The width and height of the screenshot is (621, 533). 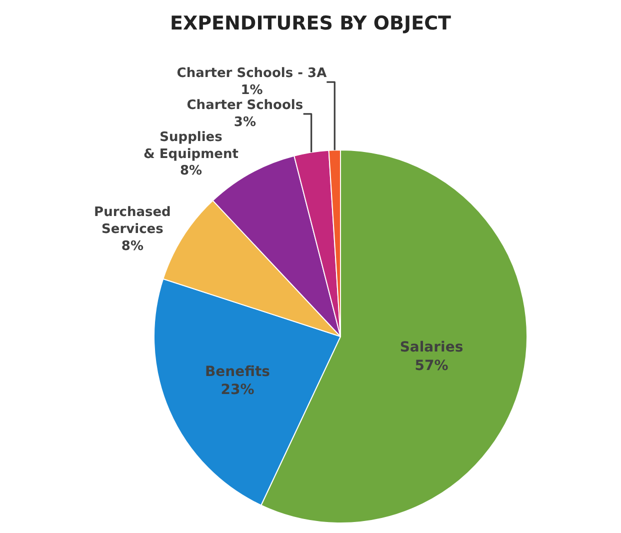 What do you see at coordinates (237, 372) in the screenshot?
I see `slice-label: Benefits` at bounding box center [237, 372].